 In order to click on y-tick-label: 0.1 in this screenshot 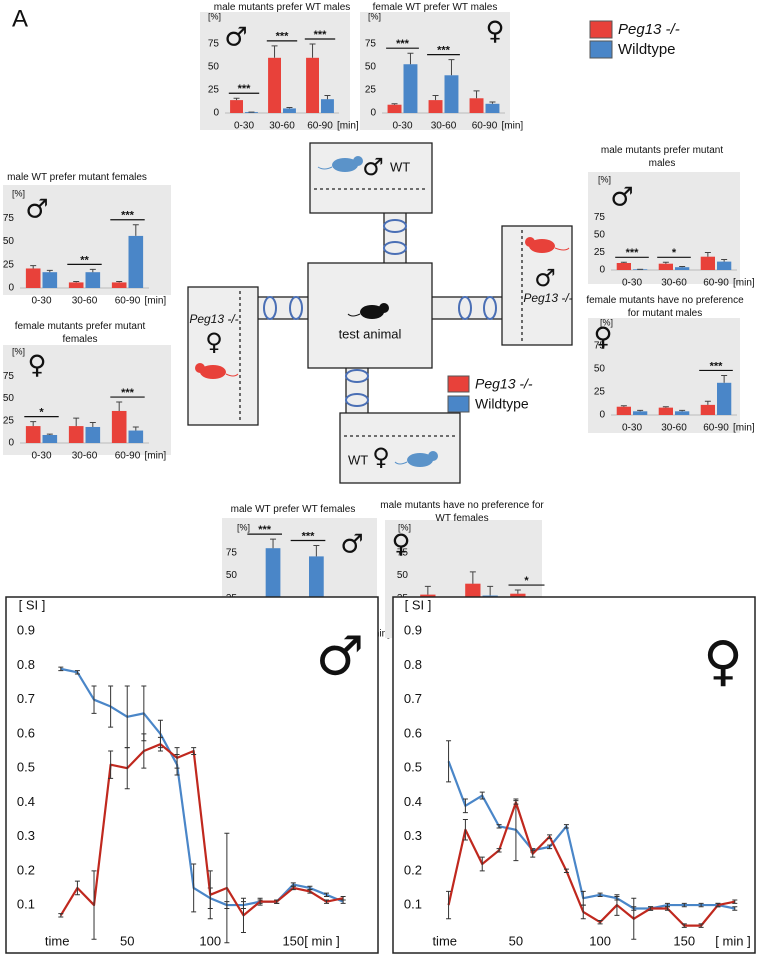, I will do `click(413, 904)`.